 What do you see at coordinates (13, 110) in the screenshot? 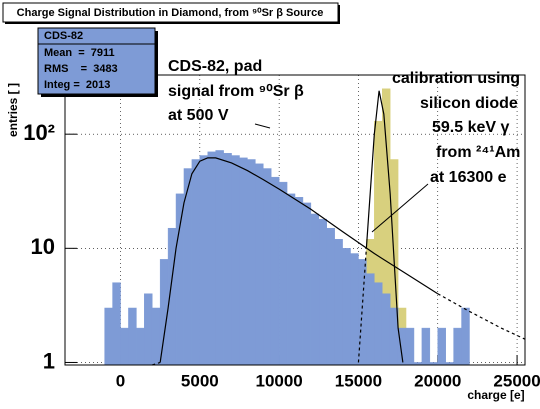
I see `y-axis-label: entries [ ]` at bounding box center [13, 110].